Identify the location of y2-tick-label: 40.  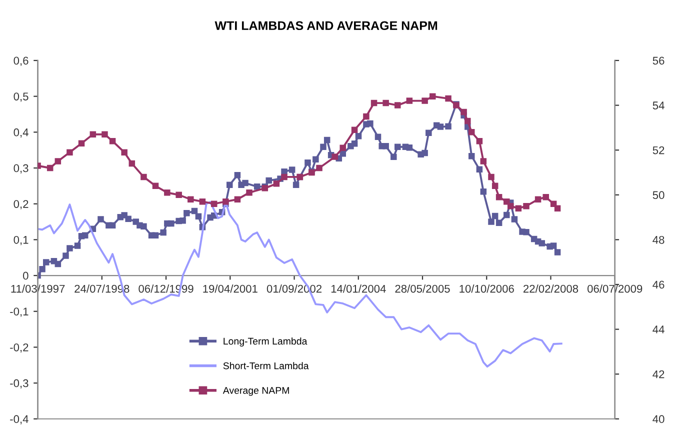
(658, 419).